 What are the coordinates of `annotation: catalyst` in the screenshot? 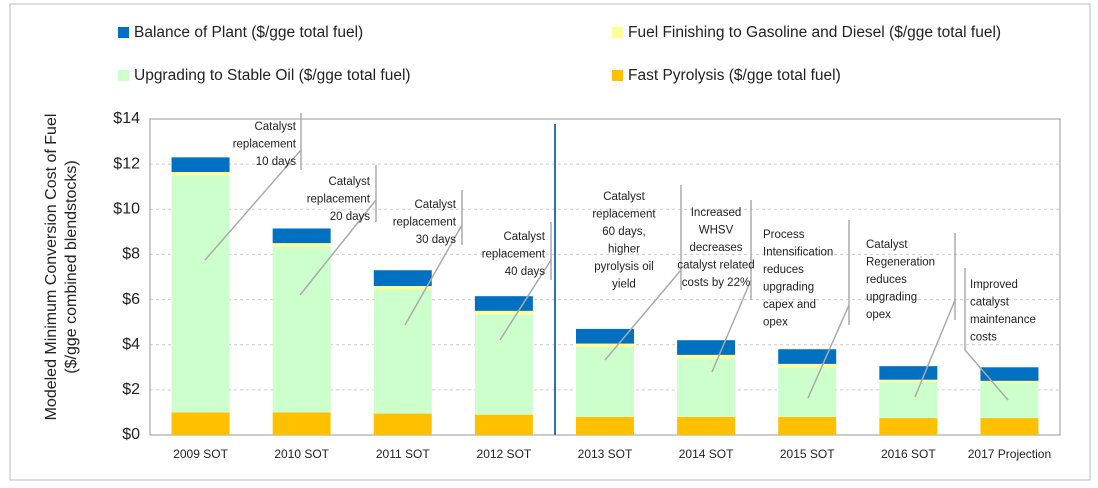 It's located at (990, 303).